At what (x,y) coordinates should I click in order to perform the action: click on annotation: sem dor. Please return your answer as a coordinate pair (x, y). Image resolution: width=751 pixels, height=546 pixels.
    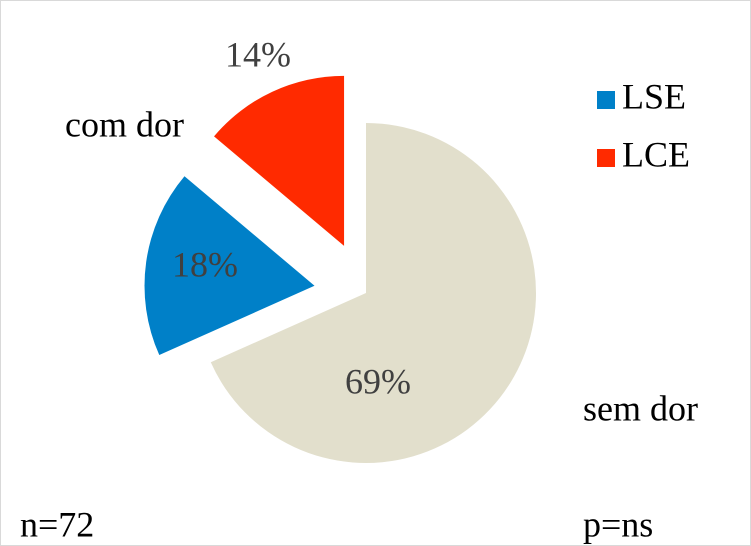
    Looking at the image, I should click on (640, 408).